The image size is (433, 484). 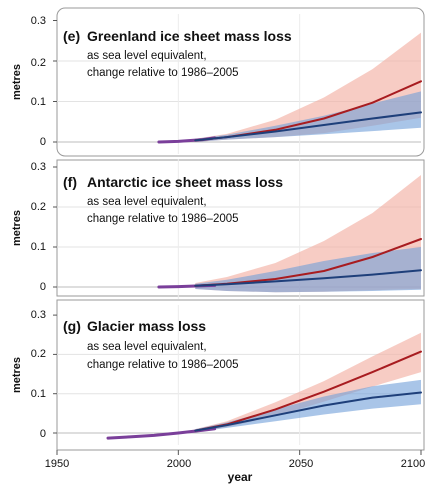 I want to click on panel-e-ylabel: metres, so click(x=17, y=82).